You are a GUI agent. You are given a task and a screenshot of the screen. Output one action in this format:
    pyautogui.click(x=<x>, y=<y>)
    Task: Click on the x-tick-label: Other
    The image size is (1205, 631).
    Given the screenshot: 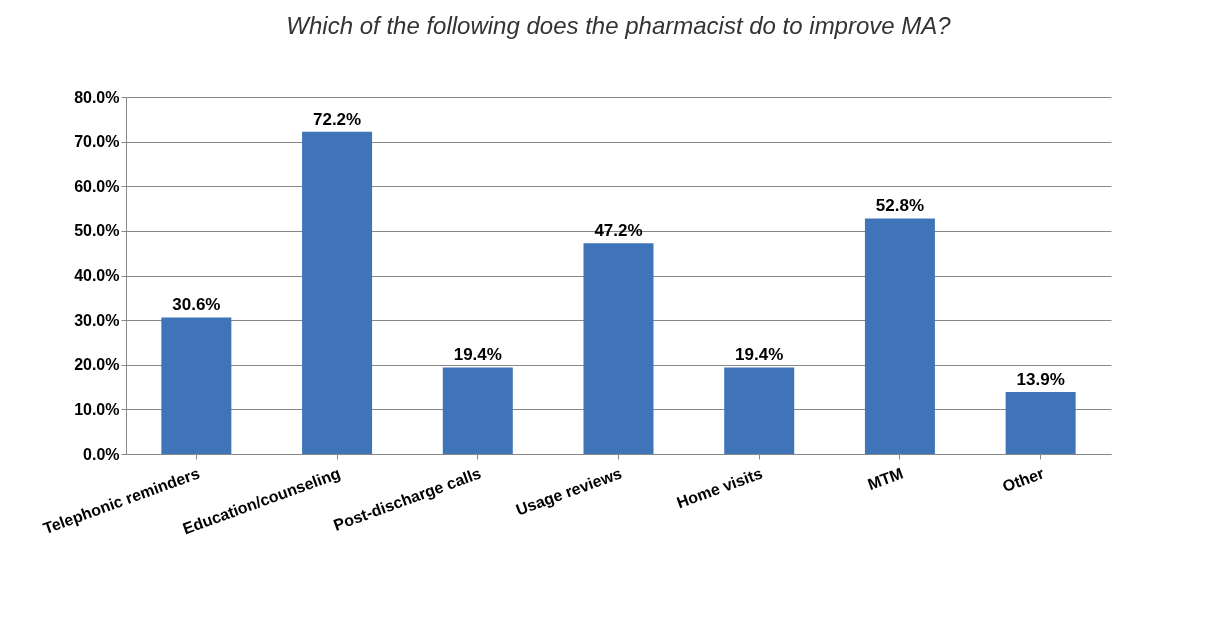 What is the action you would take?
    pyautogui.click(x=1023, y=480)
    